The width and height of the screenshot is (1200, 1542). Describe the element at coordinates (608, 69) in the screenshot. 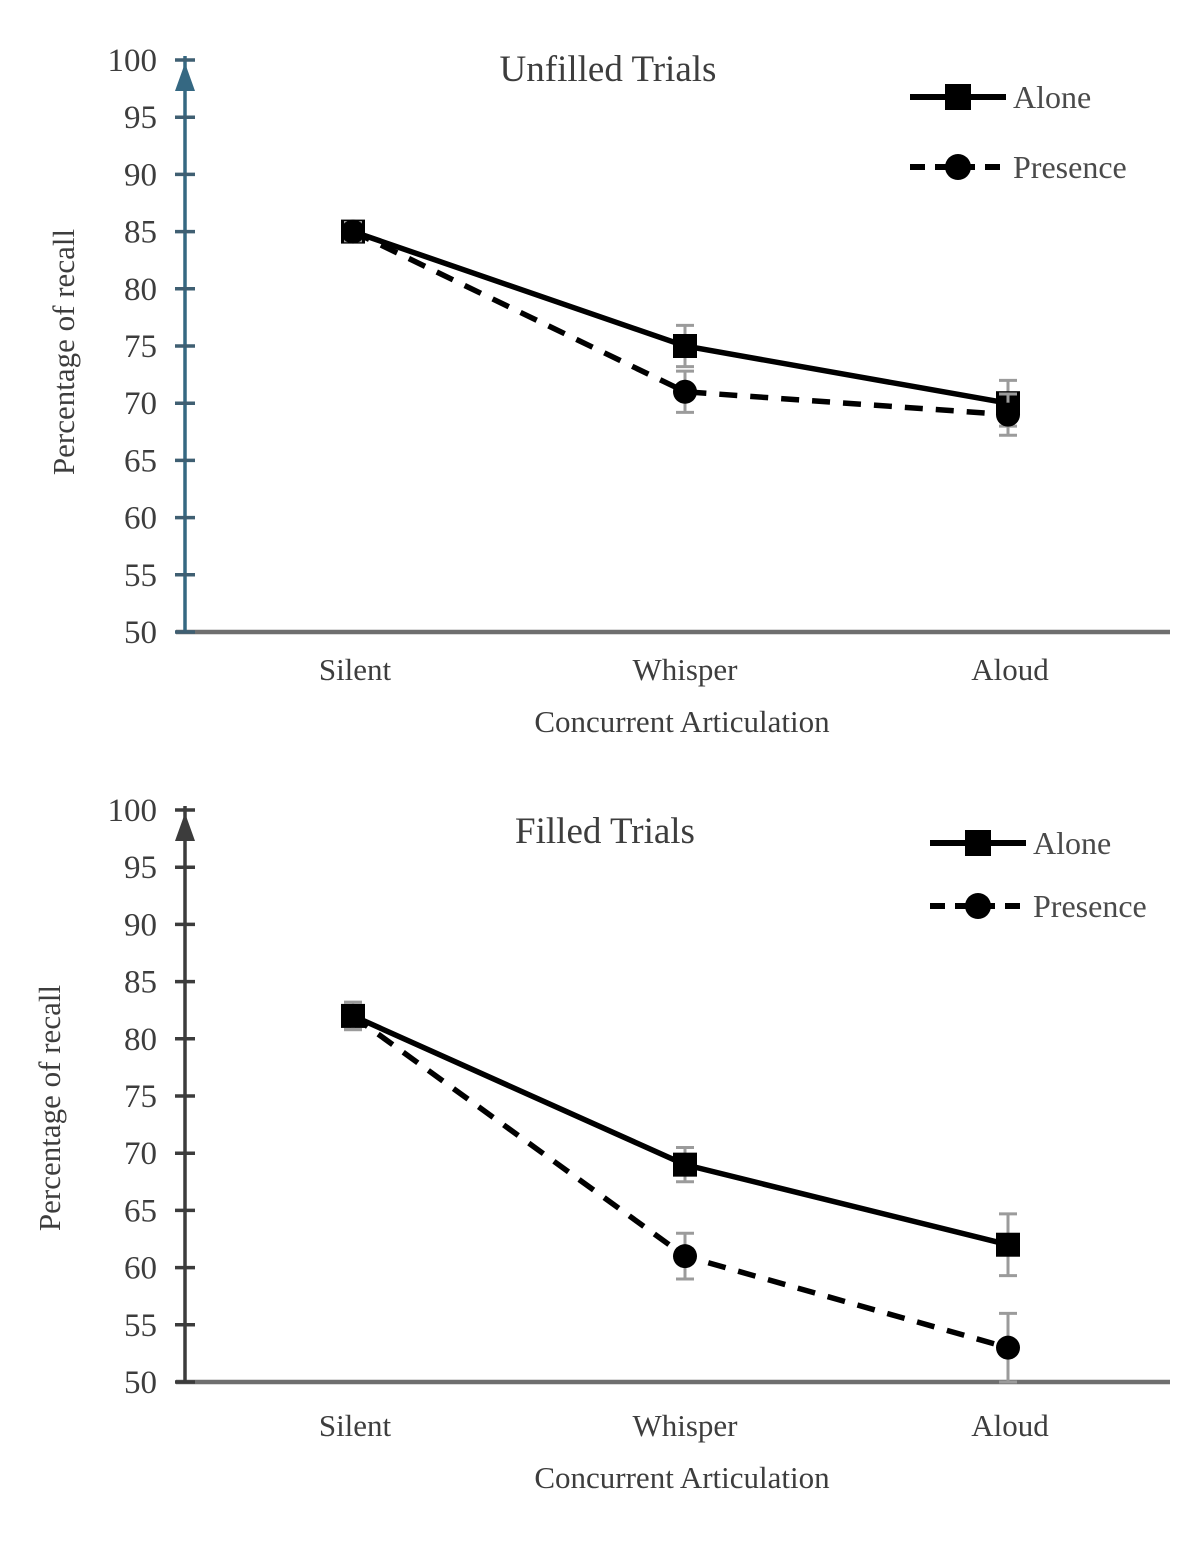

I see `chart-title: Unfilled Trials` at that location.